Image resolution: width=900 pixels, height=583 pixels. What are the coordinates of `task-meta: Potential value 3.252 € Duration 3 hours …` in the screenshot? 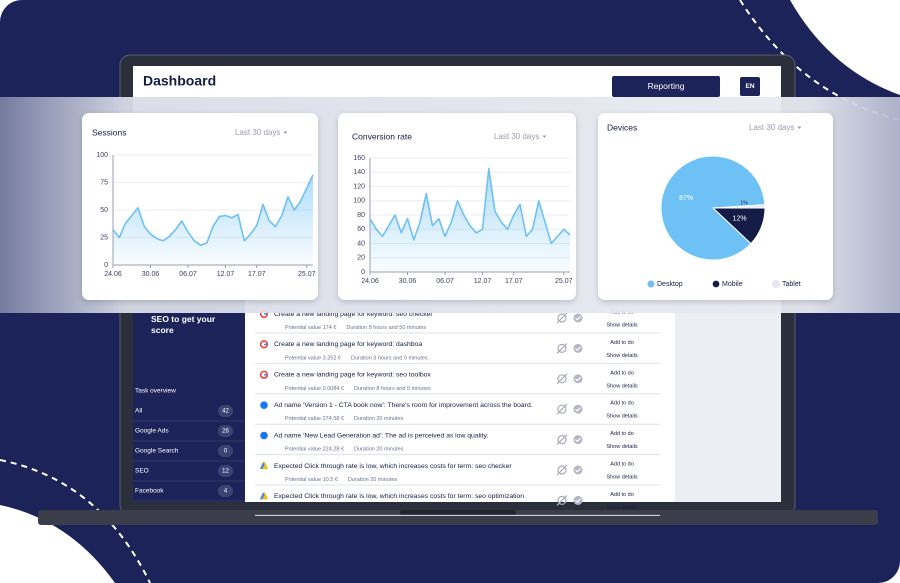 It's located at (356, 359).